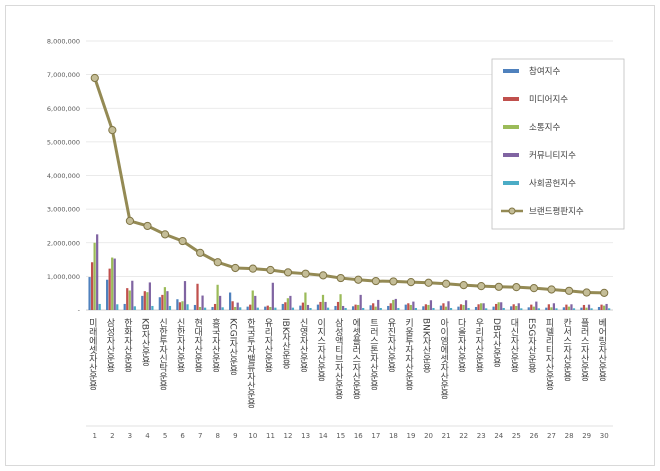  I want to click on y-tick-label: 4,000,000, so click(63, 176).